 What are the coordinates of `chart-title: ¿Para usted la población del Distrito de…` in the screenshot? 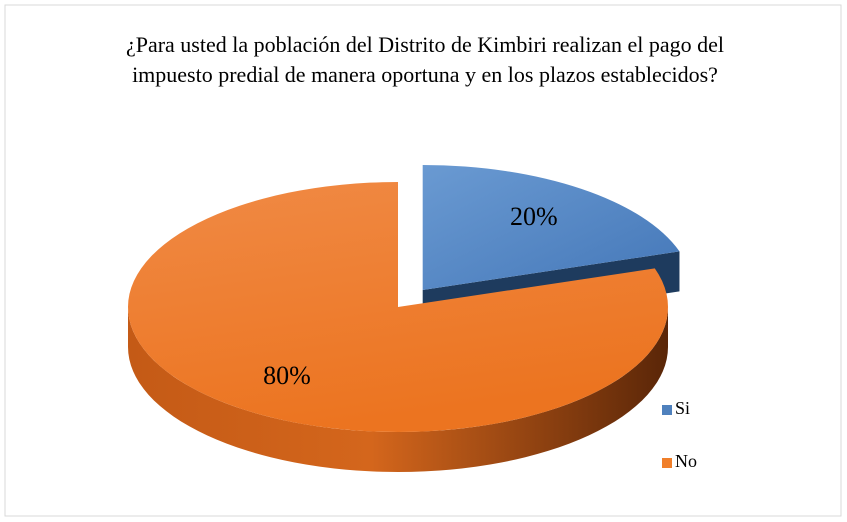 It's located at (425, 59).